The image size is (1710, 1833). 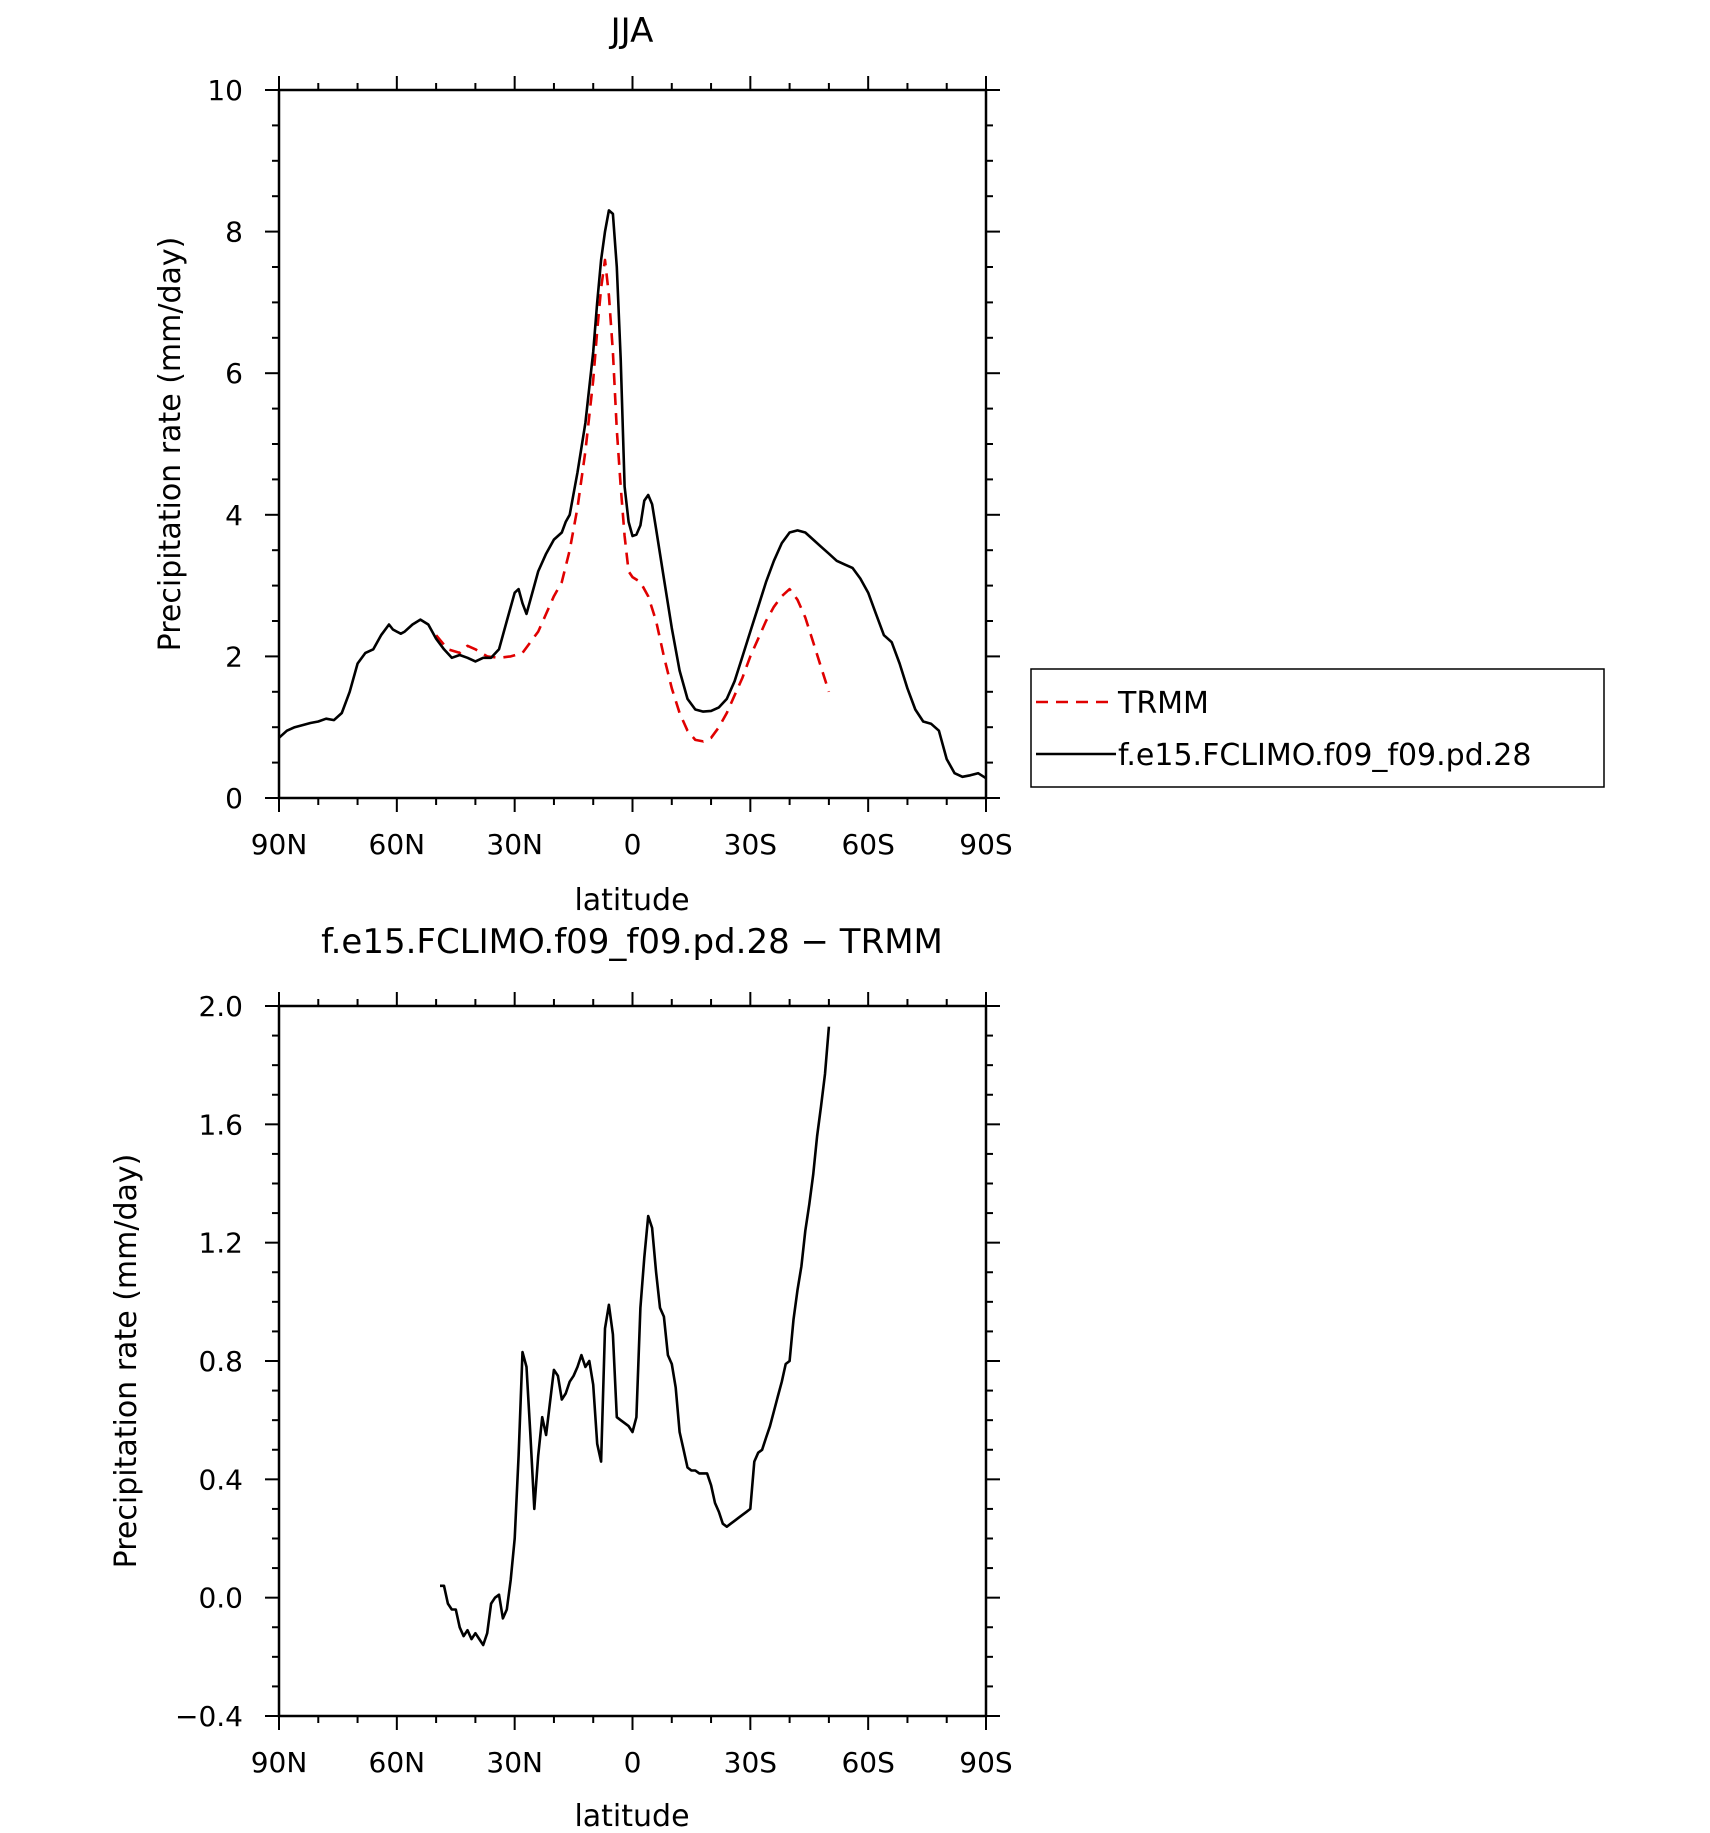 I want to click on y-tick-label: −0.4, so click(x=209, y=1716).